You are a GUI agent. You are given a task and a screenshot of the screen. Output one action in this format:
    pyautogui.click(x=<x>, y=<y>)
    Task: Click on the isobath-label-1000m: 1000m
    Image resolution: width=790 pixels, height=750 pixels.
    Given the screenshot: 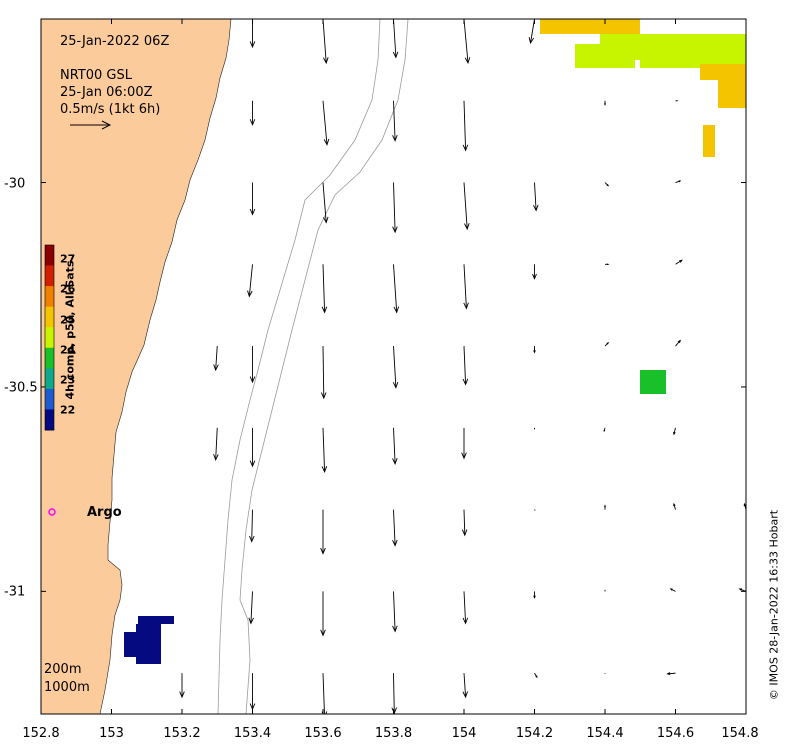 What is the action you would take?
    pyautogui.click(x=67, y=687)
    